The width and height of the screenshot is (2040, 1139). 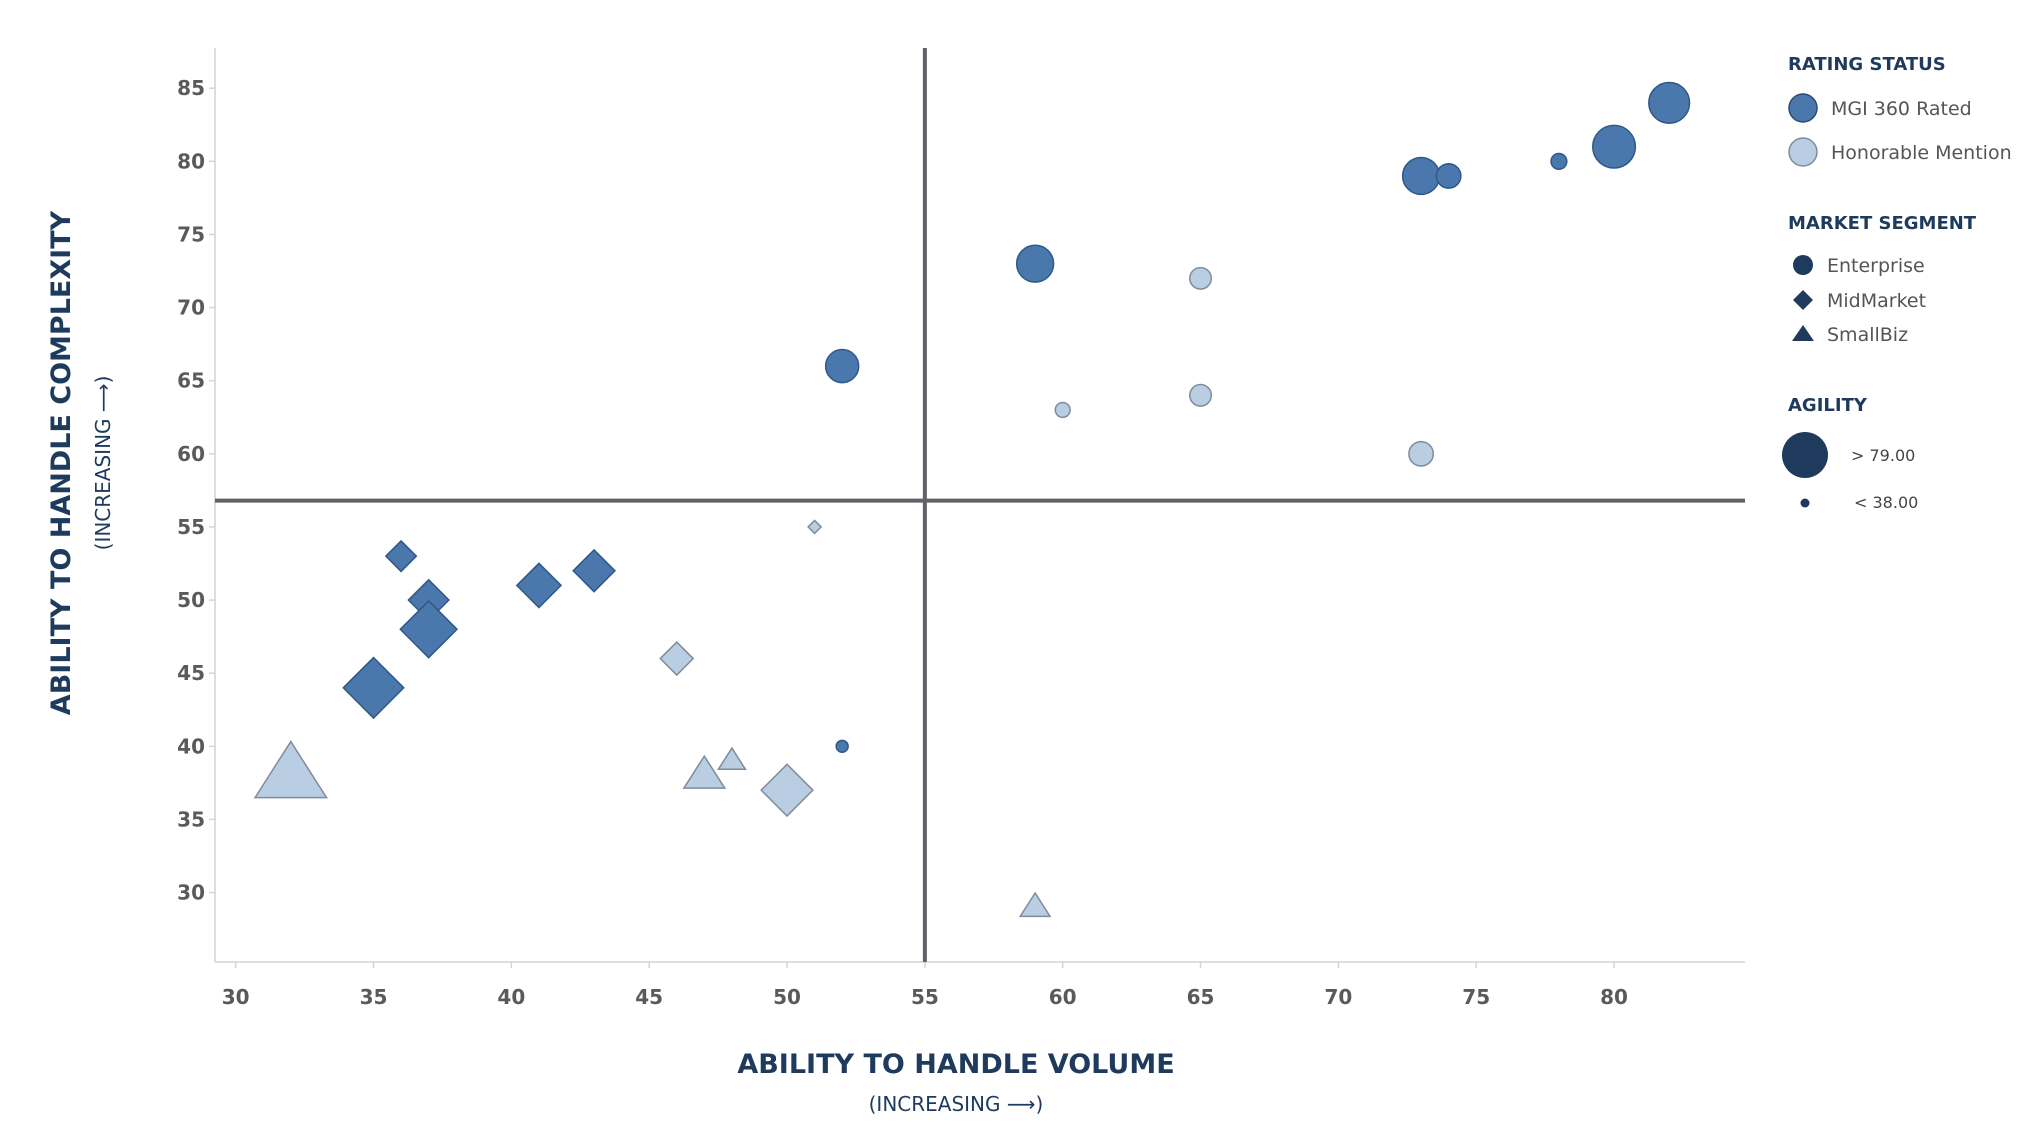 I want to click on y-tick-label: 70, so click(x=191, y=308).